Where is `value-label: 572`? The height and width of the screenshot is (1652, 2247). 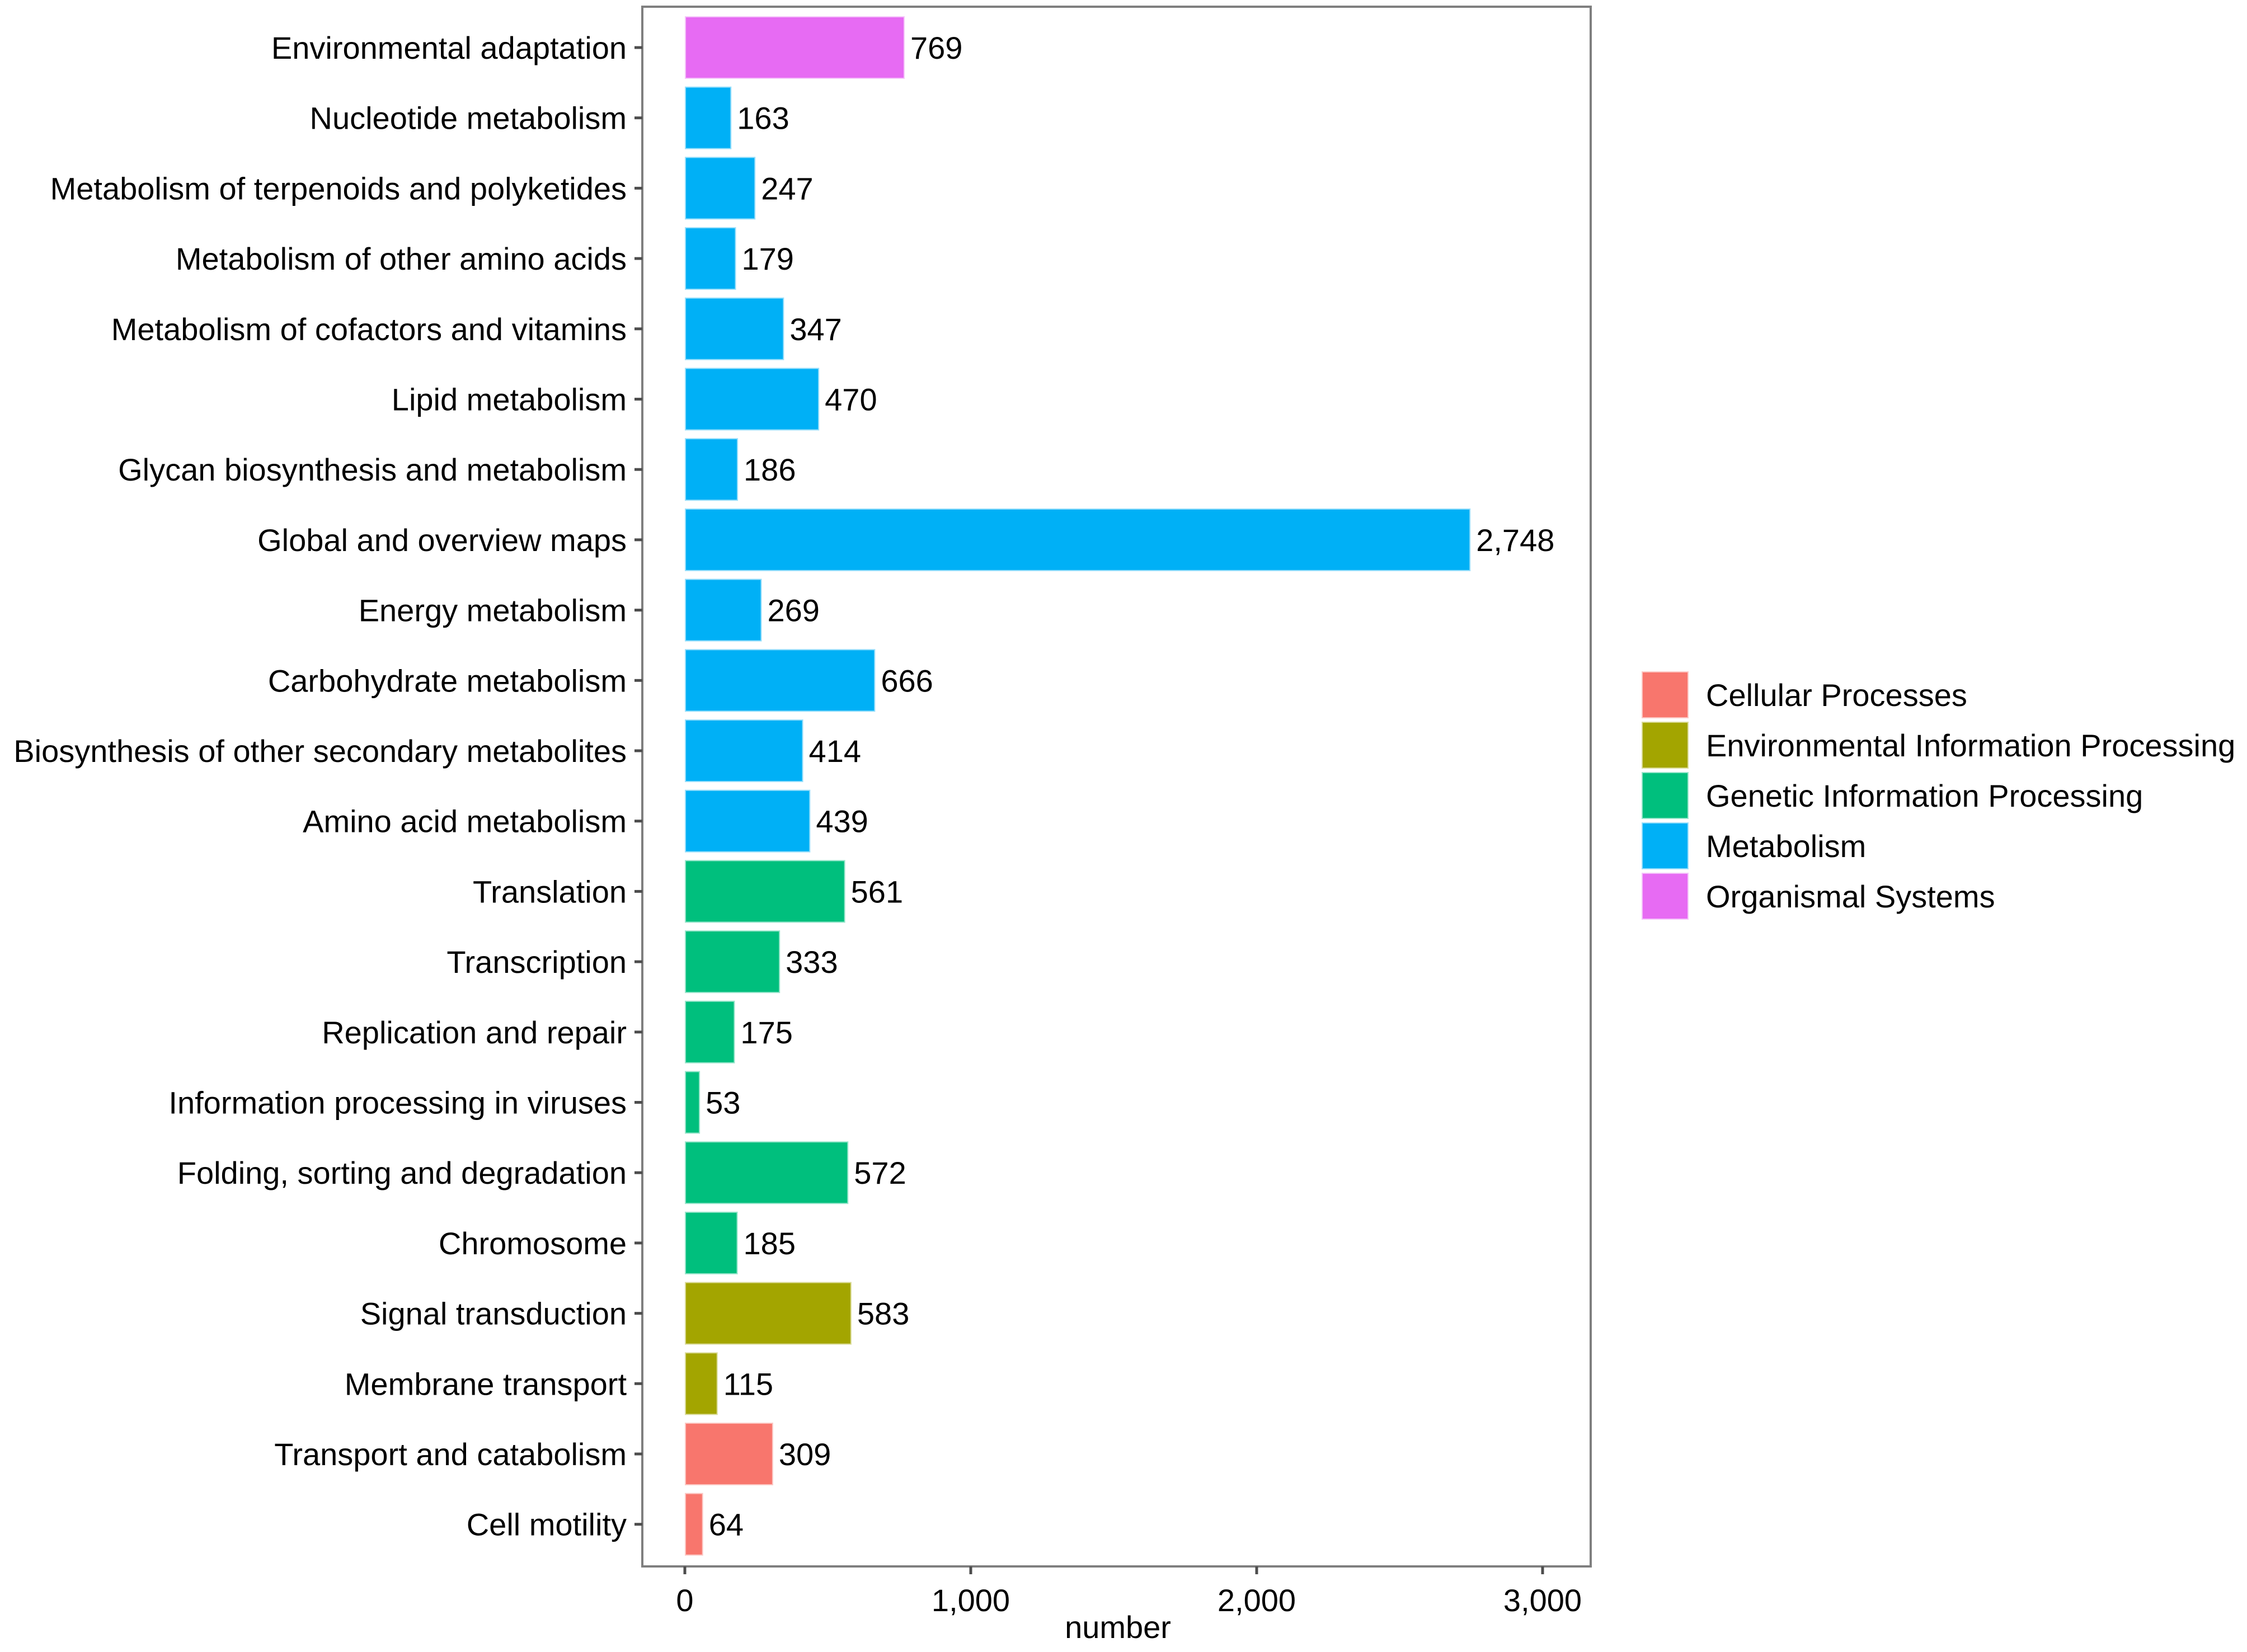
value-label: 572 is located at coordinates (880, 1173).